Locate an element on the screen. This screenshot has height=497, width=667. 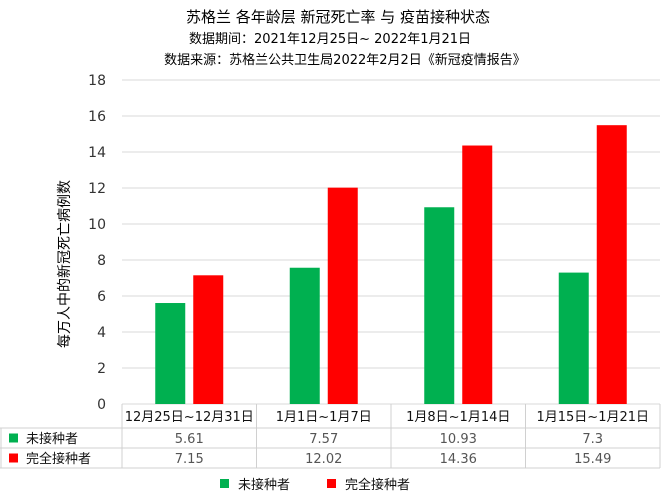
chart-title: 苏格兰 各年龄层 新冠死亡率 与 疫苗接种状态 is located at coordinates (338, 17).